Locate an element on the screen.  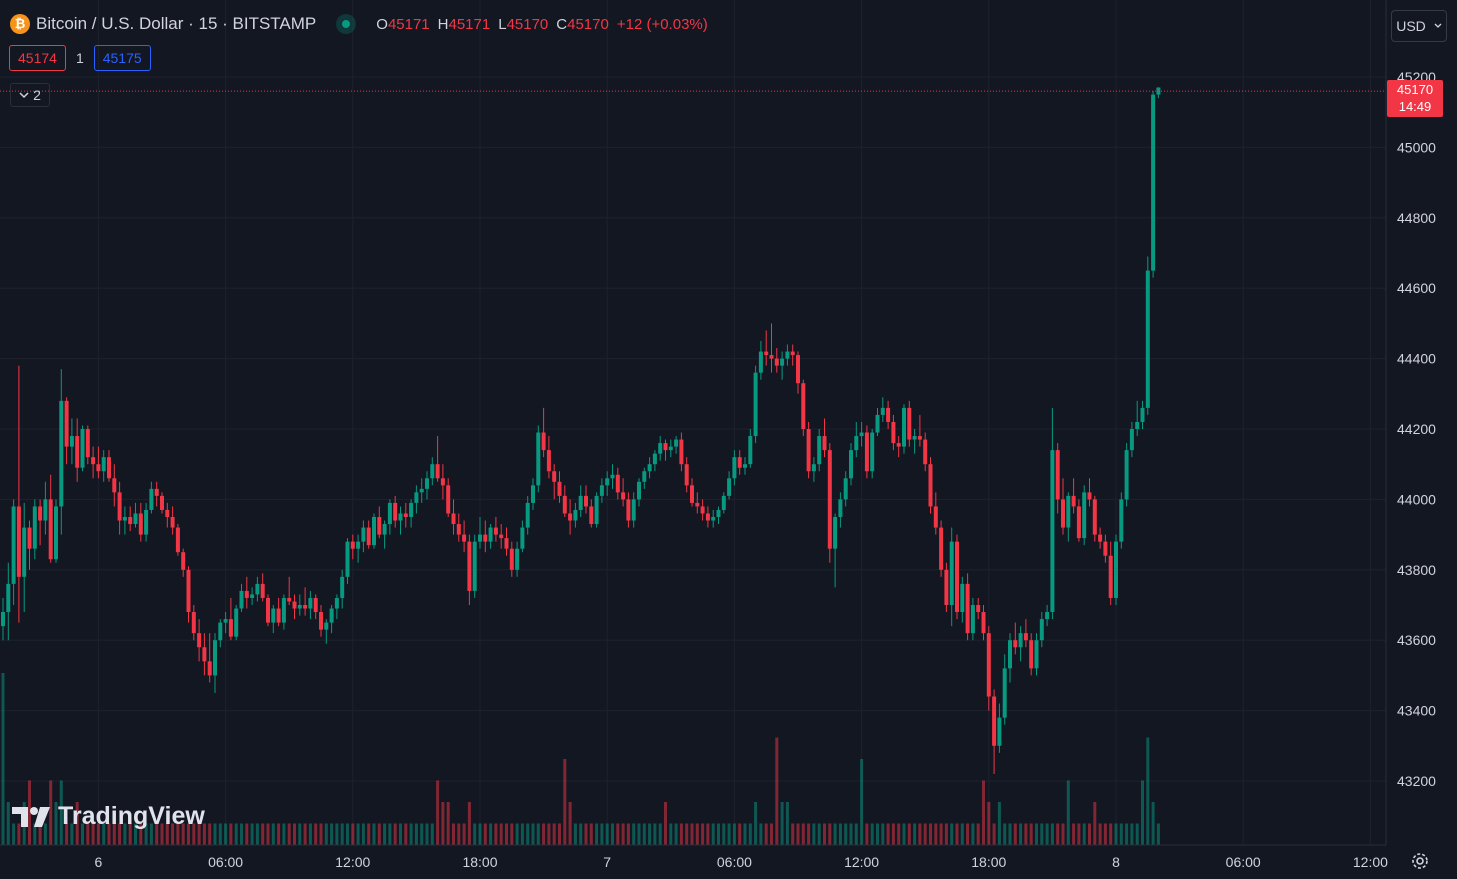
tradingview-logo: TradingView is located at coordinates (108, 816).